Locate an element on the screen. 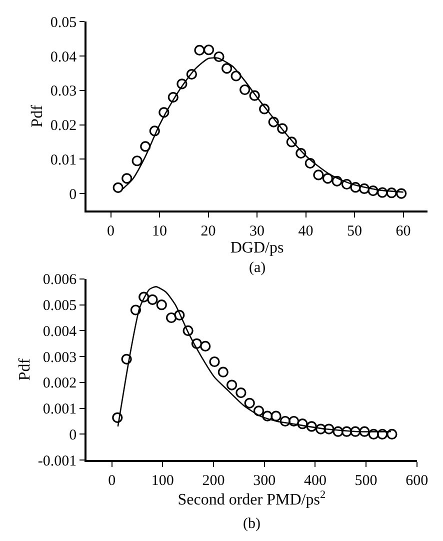  x-tick-label: 30 is located at coordinates (257, 231).